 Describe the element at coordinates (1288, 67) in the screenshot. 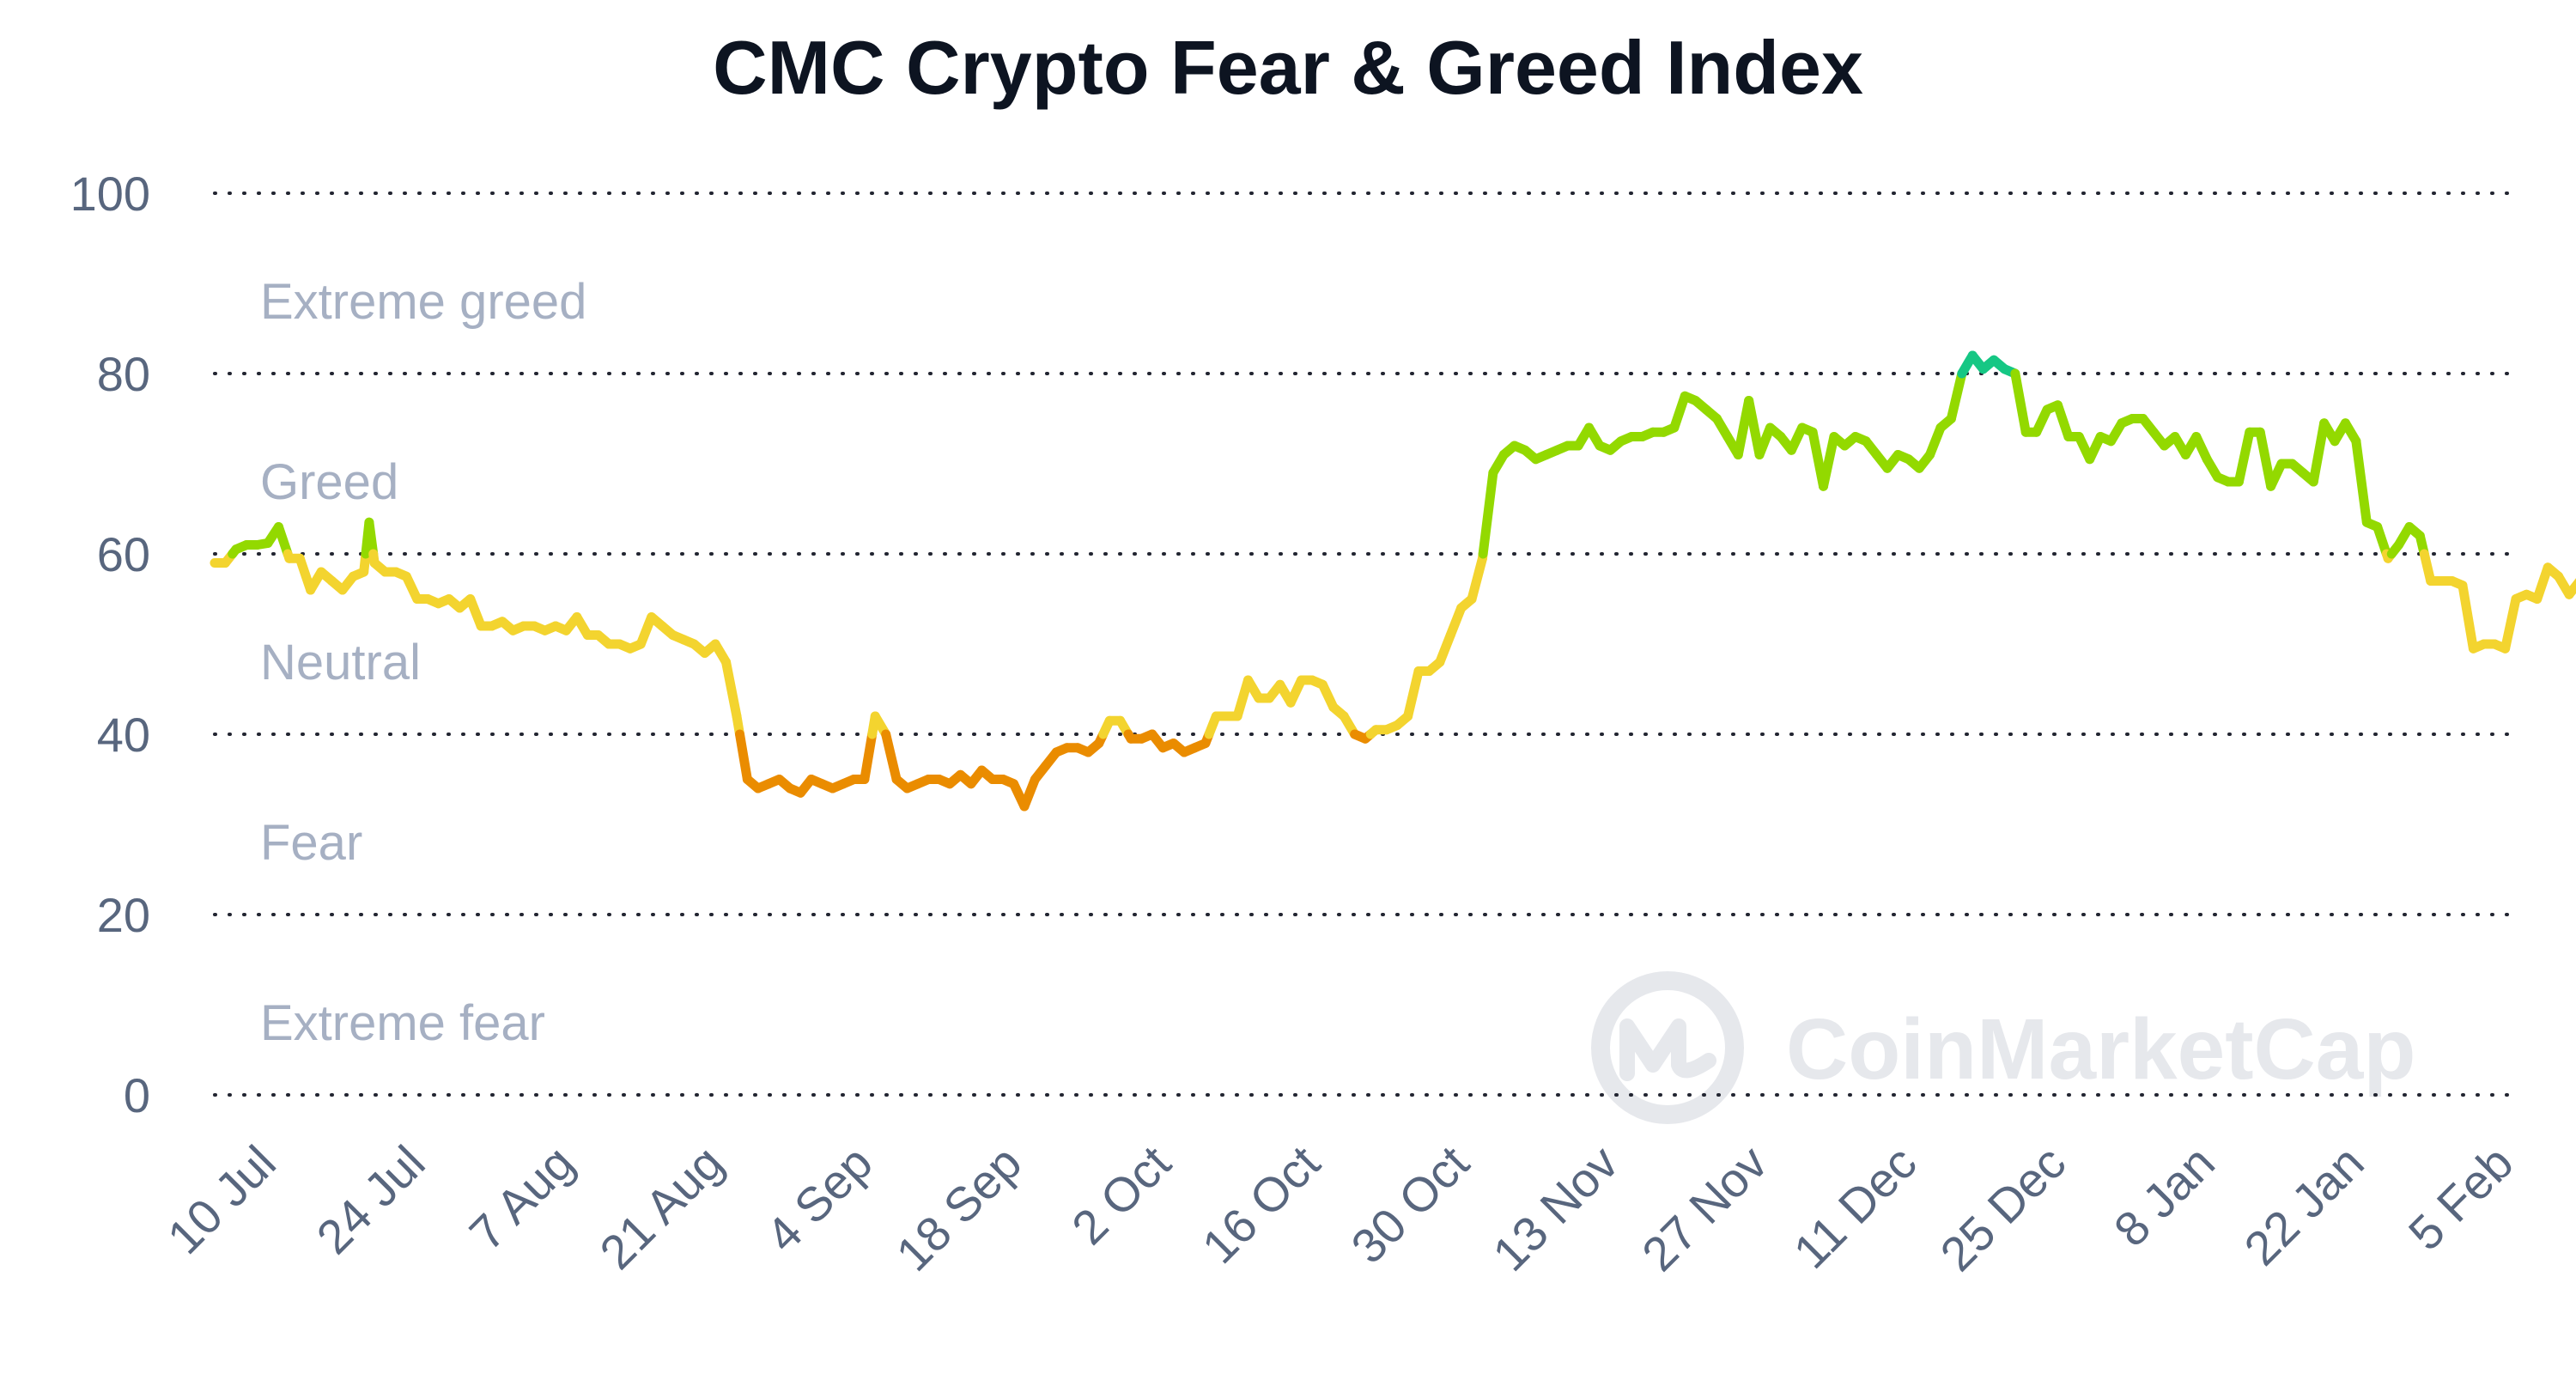

I see `chart-title: CMC Crypto Fear & Greed Index` at that location.